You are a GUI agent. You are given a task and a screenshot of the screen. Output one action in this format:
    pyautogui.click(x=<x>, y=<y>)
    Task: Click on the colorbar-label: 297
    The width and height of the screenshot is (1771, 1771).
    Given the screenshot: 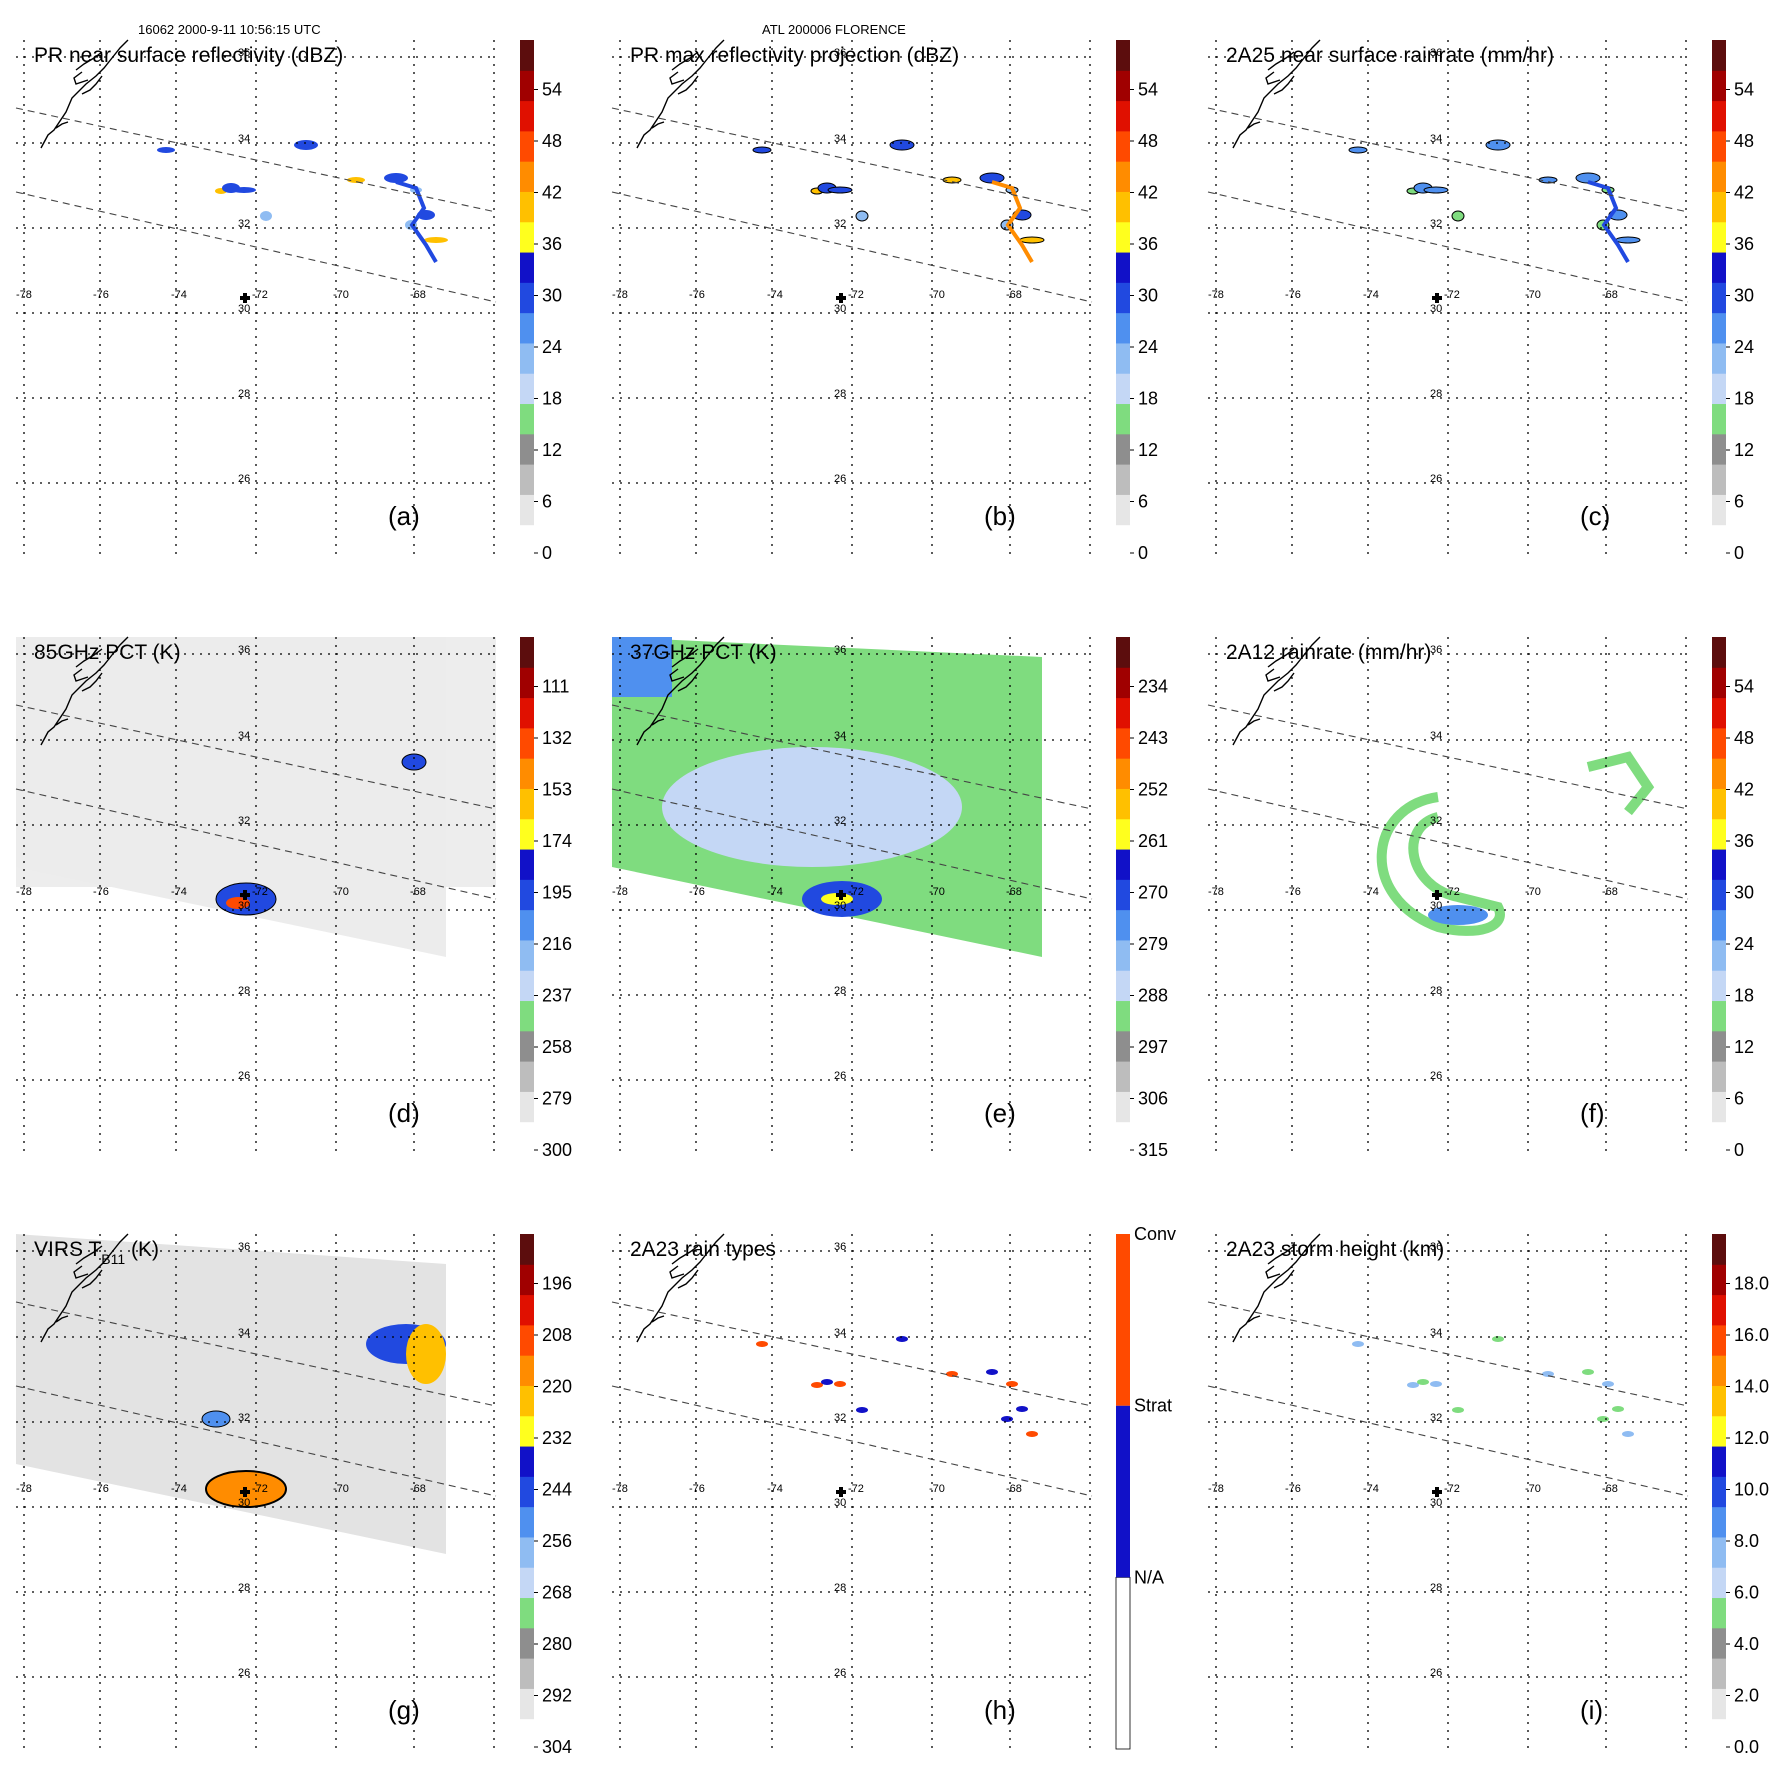 What is the action you would take?
    pyautogui.click(x=1153, y=1047)
    